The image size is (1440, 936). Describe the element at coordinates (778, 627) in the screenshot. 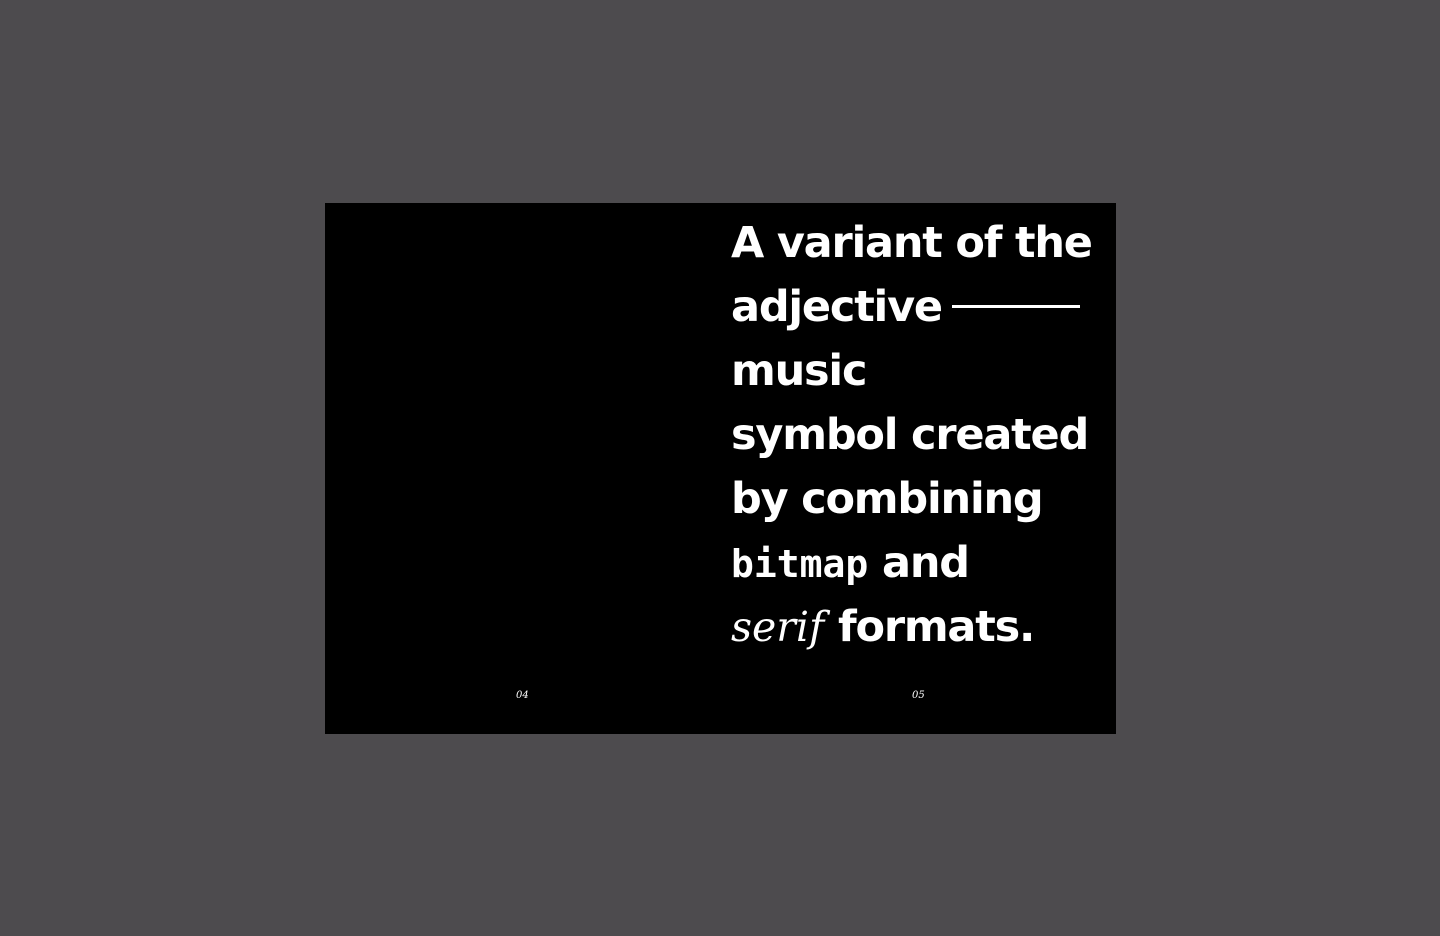

I see `serif-word: serif` at that location.